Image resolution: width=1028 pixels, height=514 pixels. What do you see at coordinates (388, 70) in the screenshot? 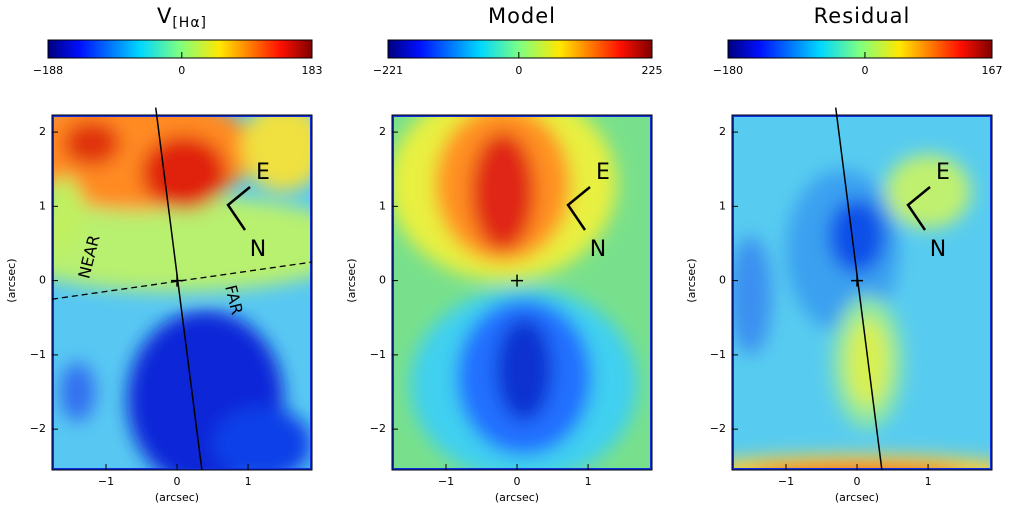
I see `colorbar-tick-label: −221` at bounding box center [388, 70].